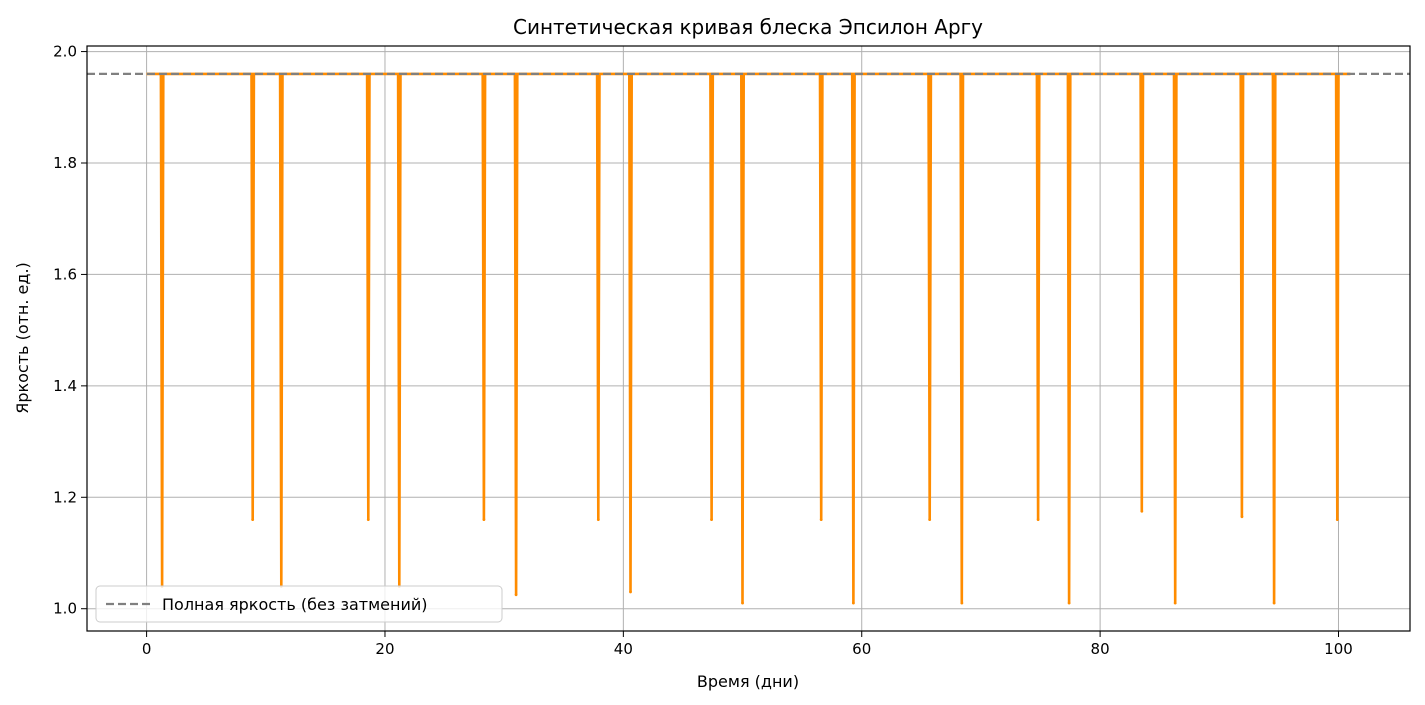  I want to click on legend: Полная яркость (без затмений), so click(299, 604).